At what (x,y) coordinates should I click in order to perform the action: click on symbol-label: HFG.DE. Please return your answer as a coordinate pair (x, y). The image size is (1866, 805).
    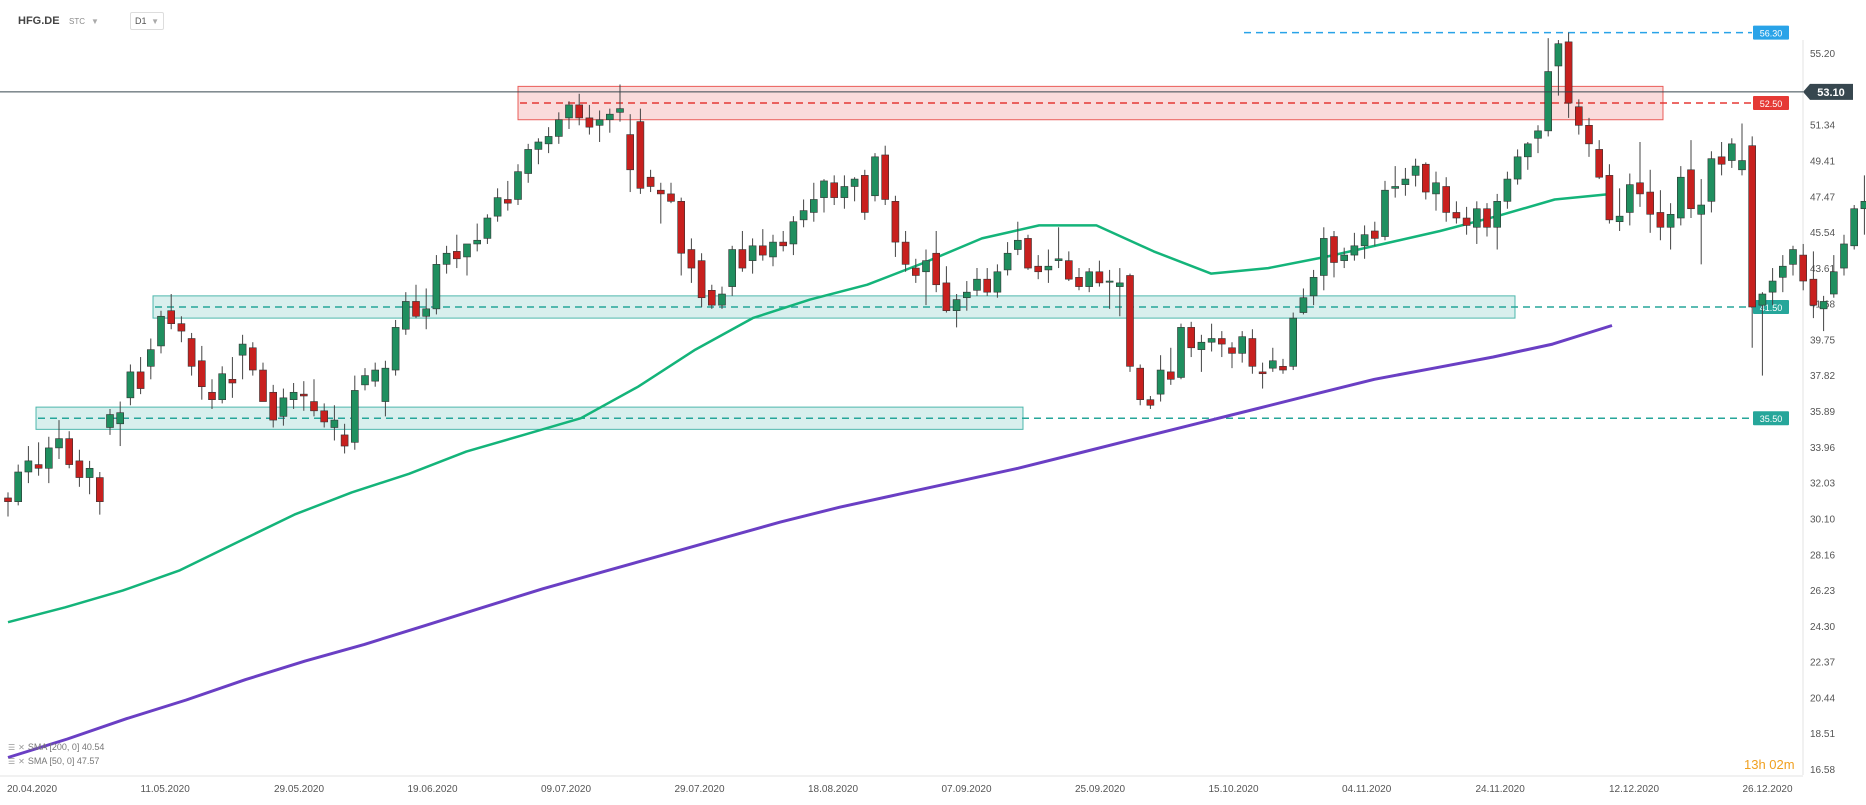
    Looking at the image, I should click on (39, 21).